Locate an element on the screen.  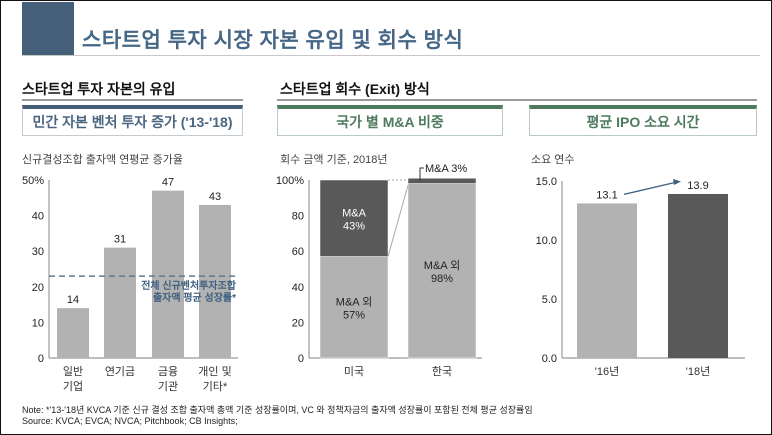
chart3-y-tick-label: 15.0 is located at coordinates (546, 182).